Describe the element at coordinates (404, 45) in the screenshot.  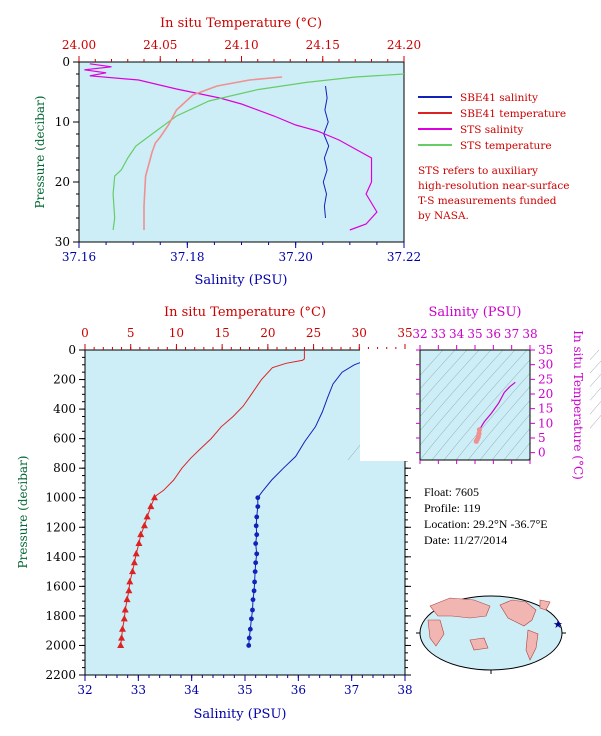
I see `top-chart-top-tick-label: 24.20` at that location.